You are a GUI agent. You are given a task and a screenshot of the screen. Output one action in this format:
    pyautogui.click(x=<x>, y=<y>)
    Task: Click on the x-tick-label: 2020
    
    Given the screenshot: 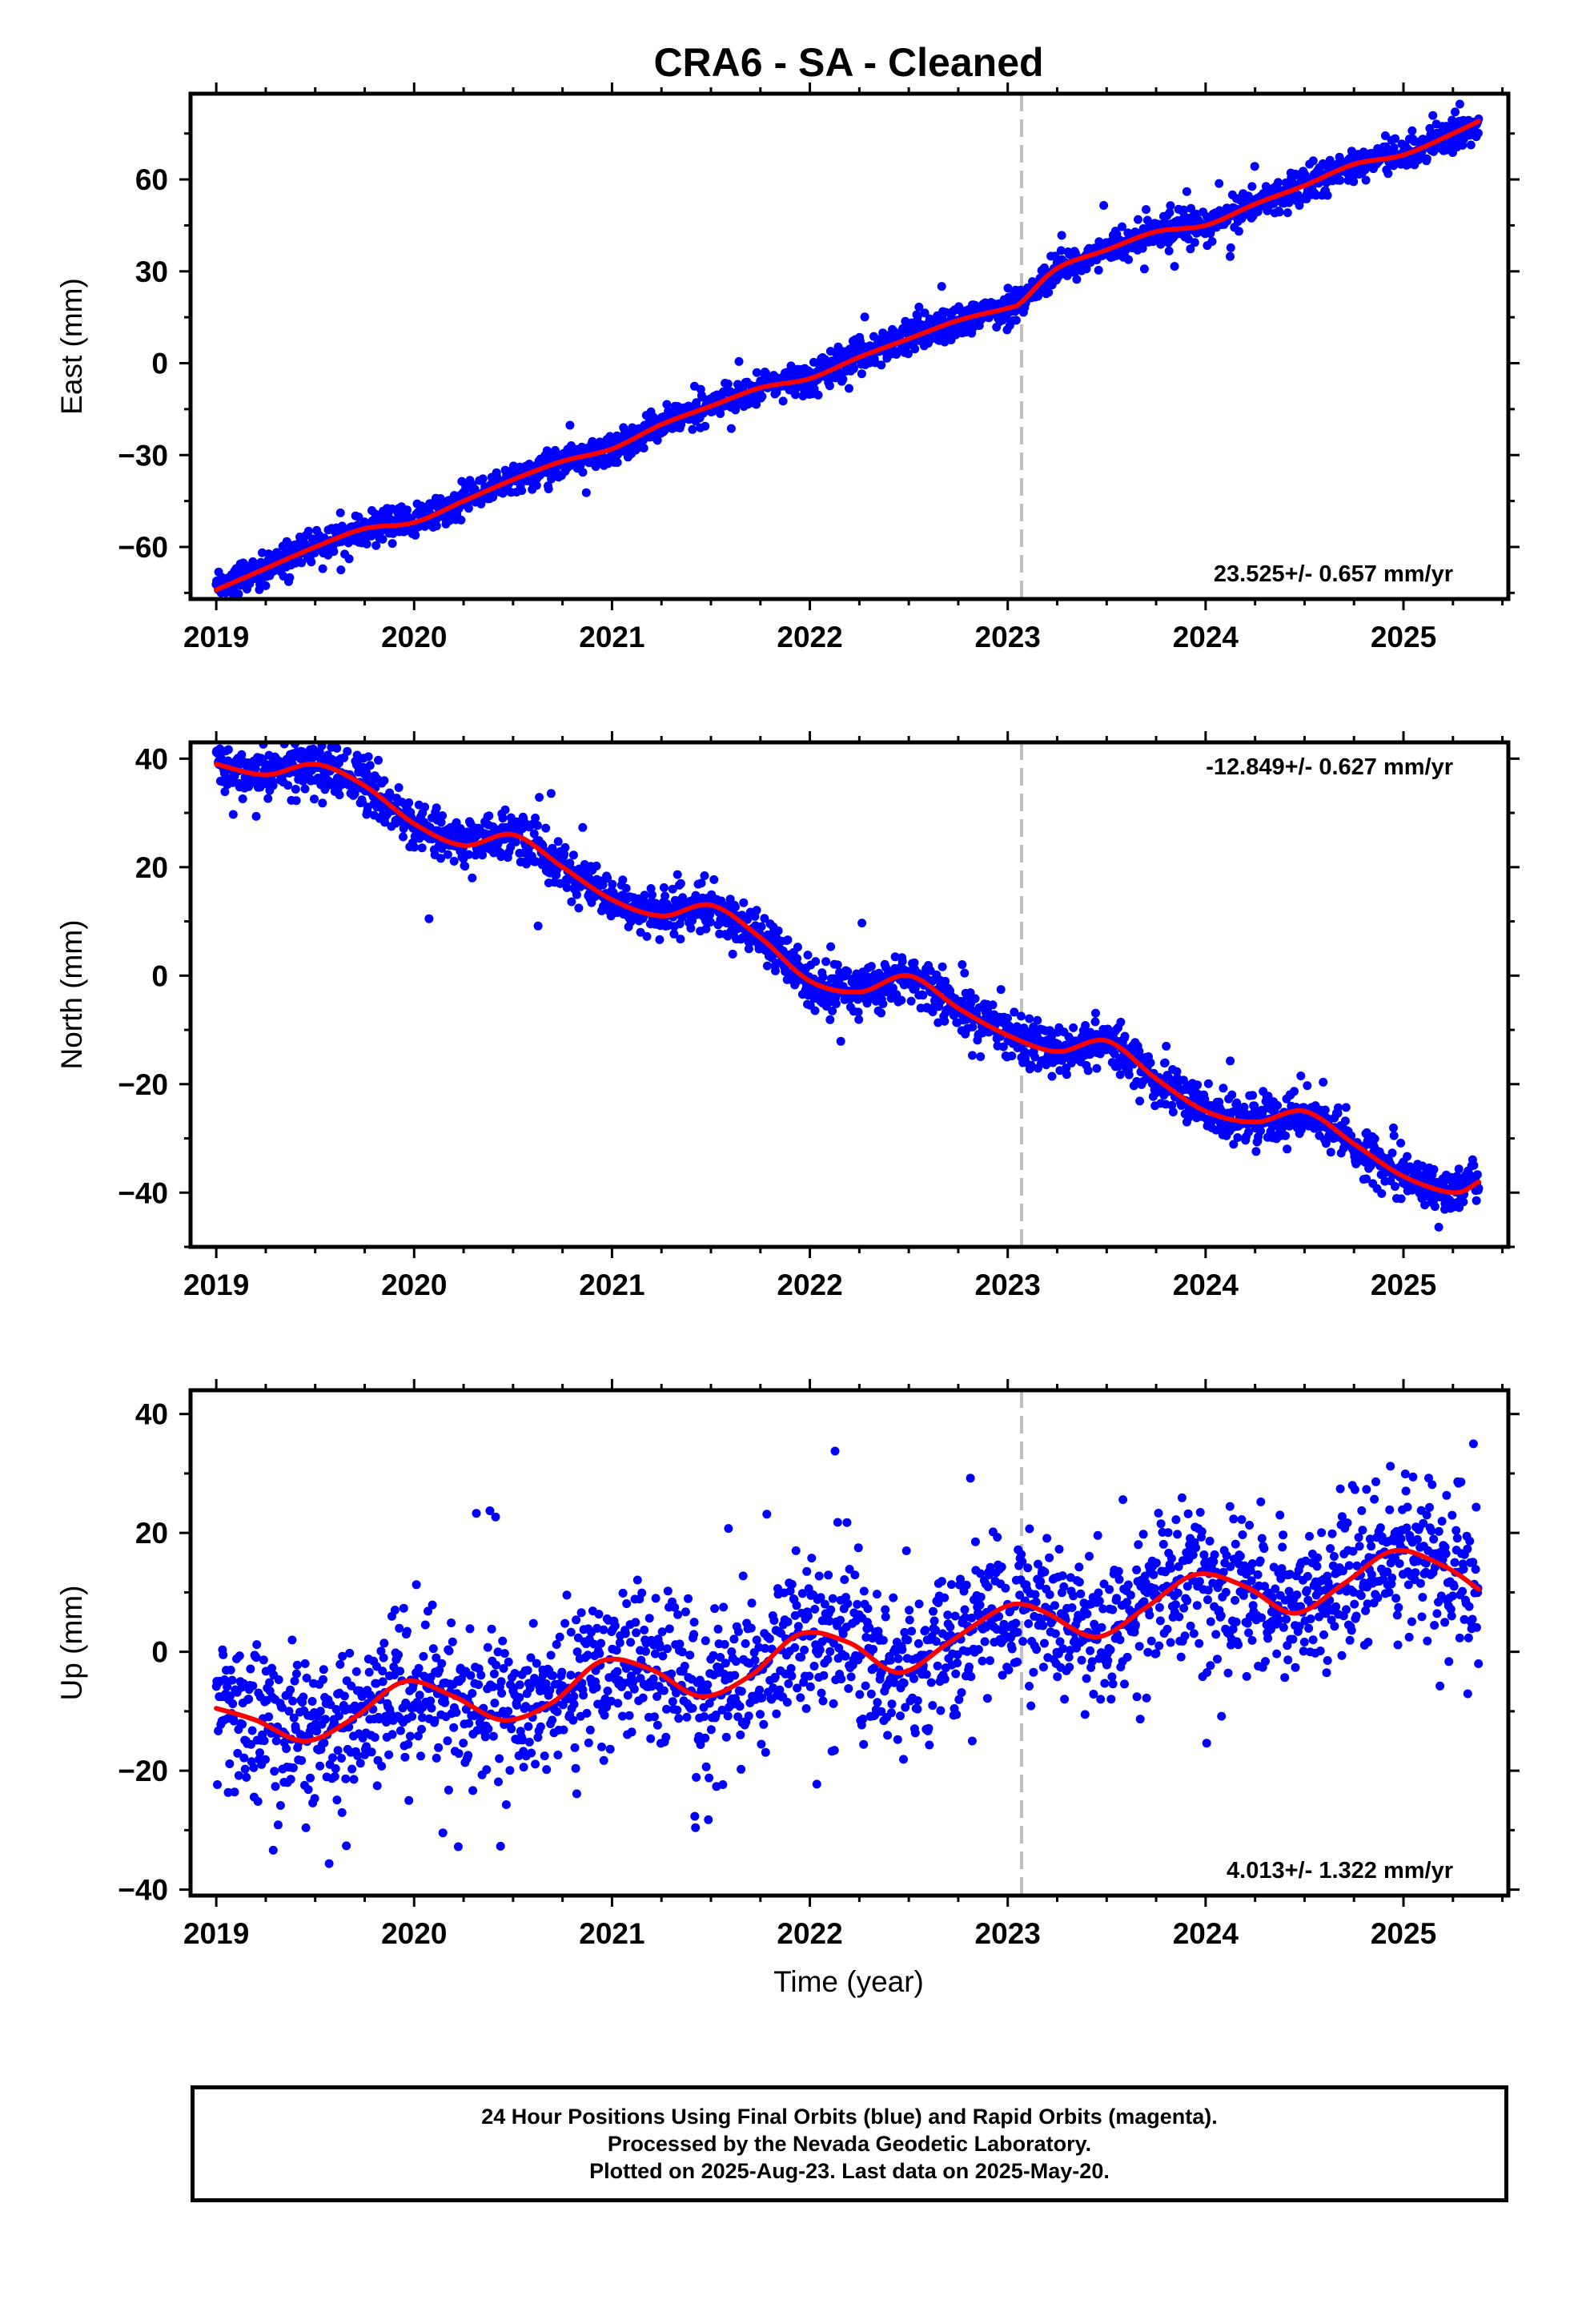 What is the action you would take?
    pyautogui.click(x=414, y=637)
    